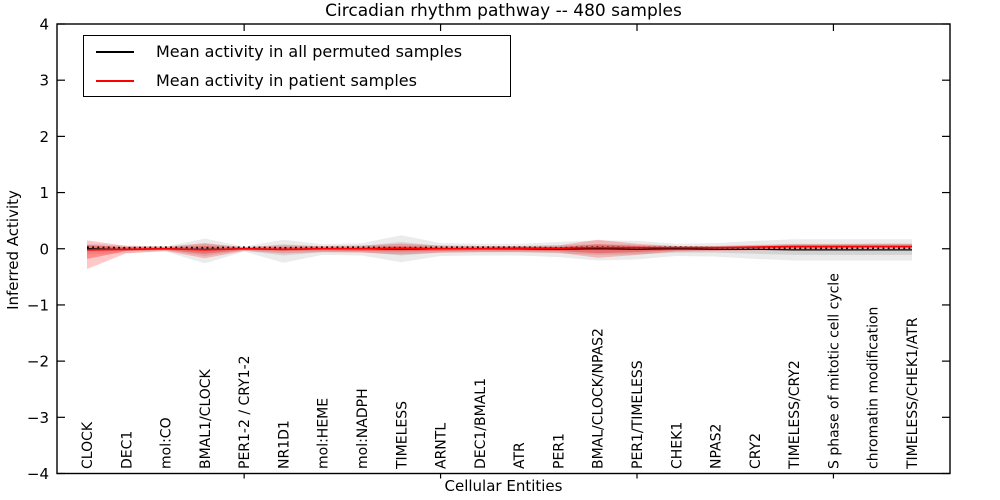  I want to click on x-category-label: S phase of mitotic cell cycle, so click(834, 371).